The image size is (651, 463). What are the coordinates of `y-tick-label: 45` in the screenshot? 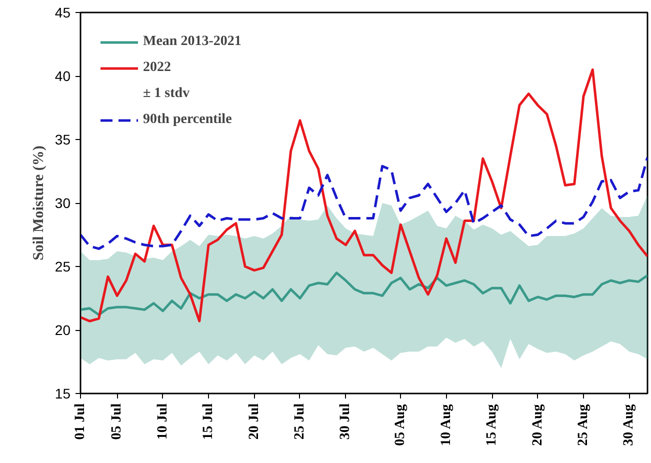 It's located at (62, 12).